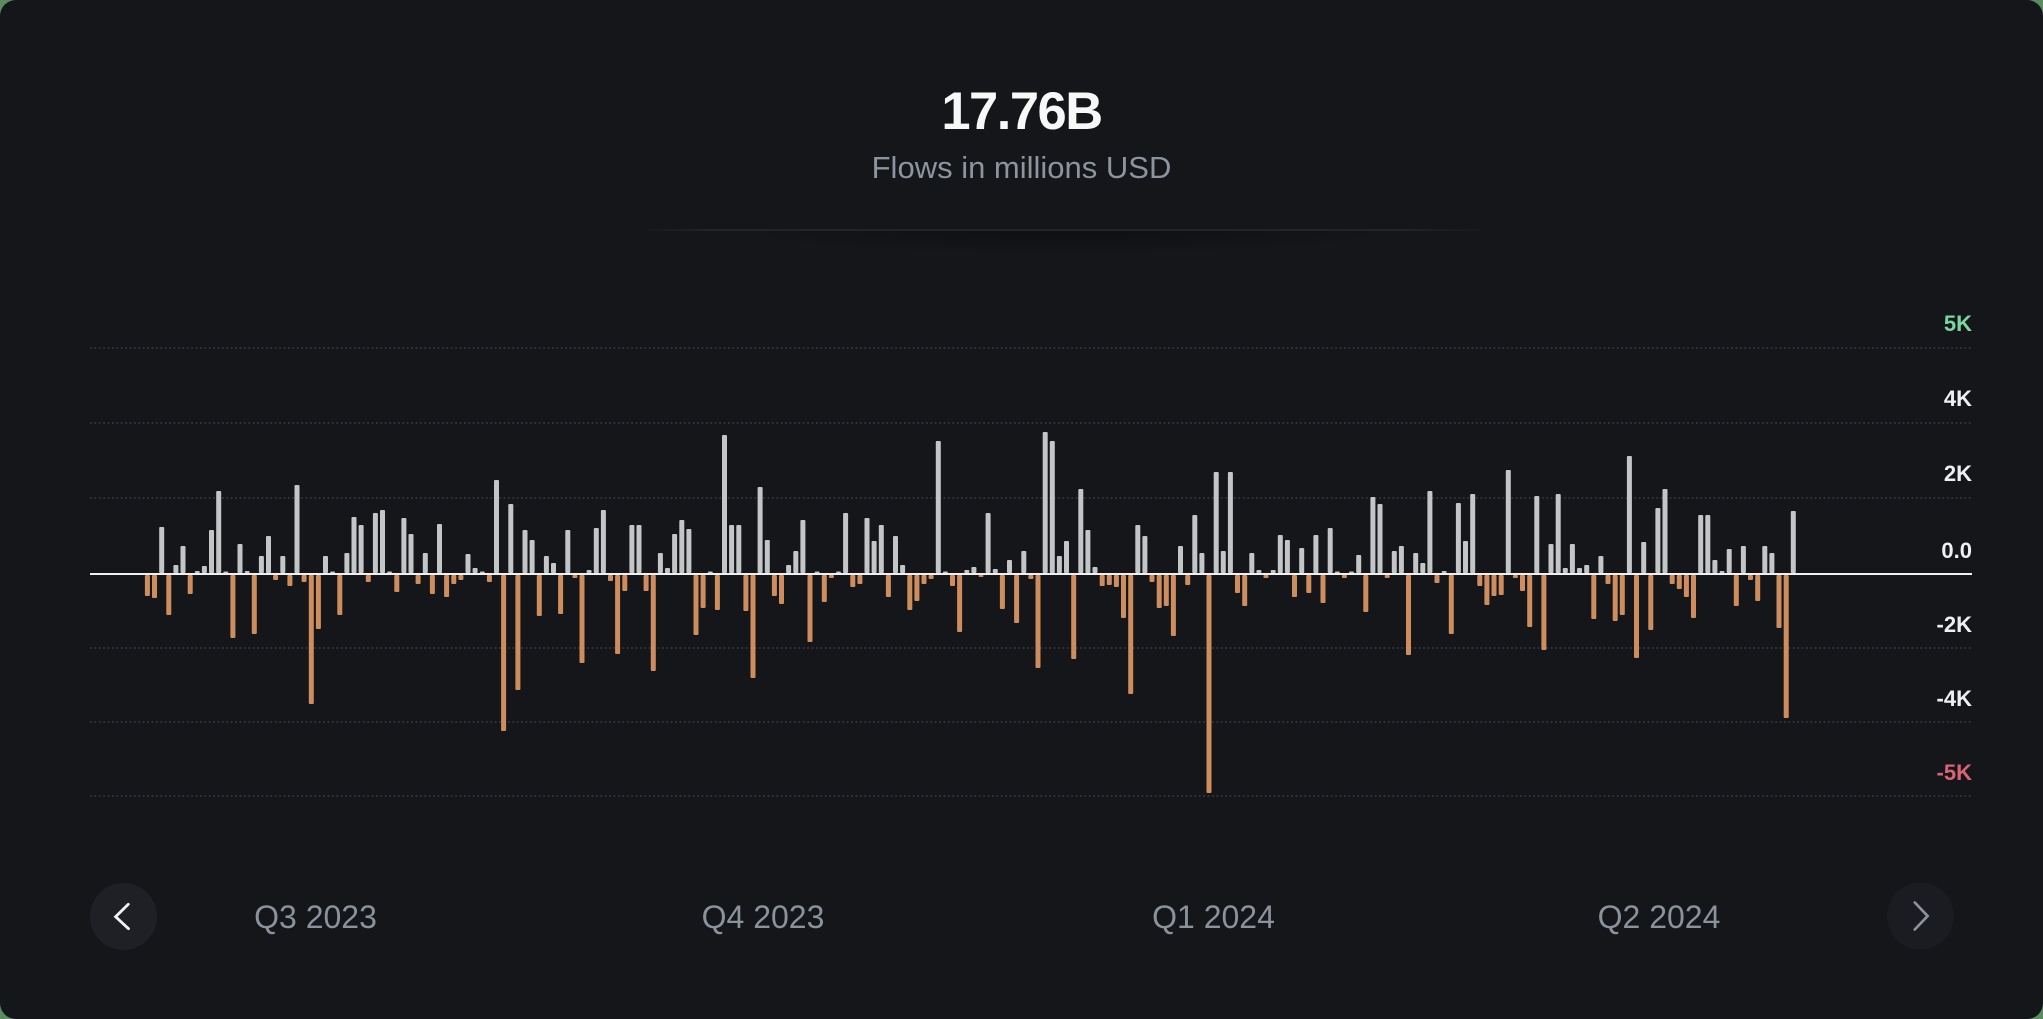  Describe the element at coordinates (1958, 323) in the screenshot. I see `svg-text: 5K` at that location.